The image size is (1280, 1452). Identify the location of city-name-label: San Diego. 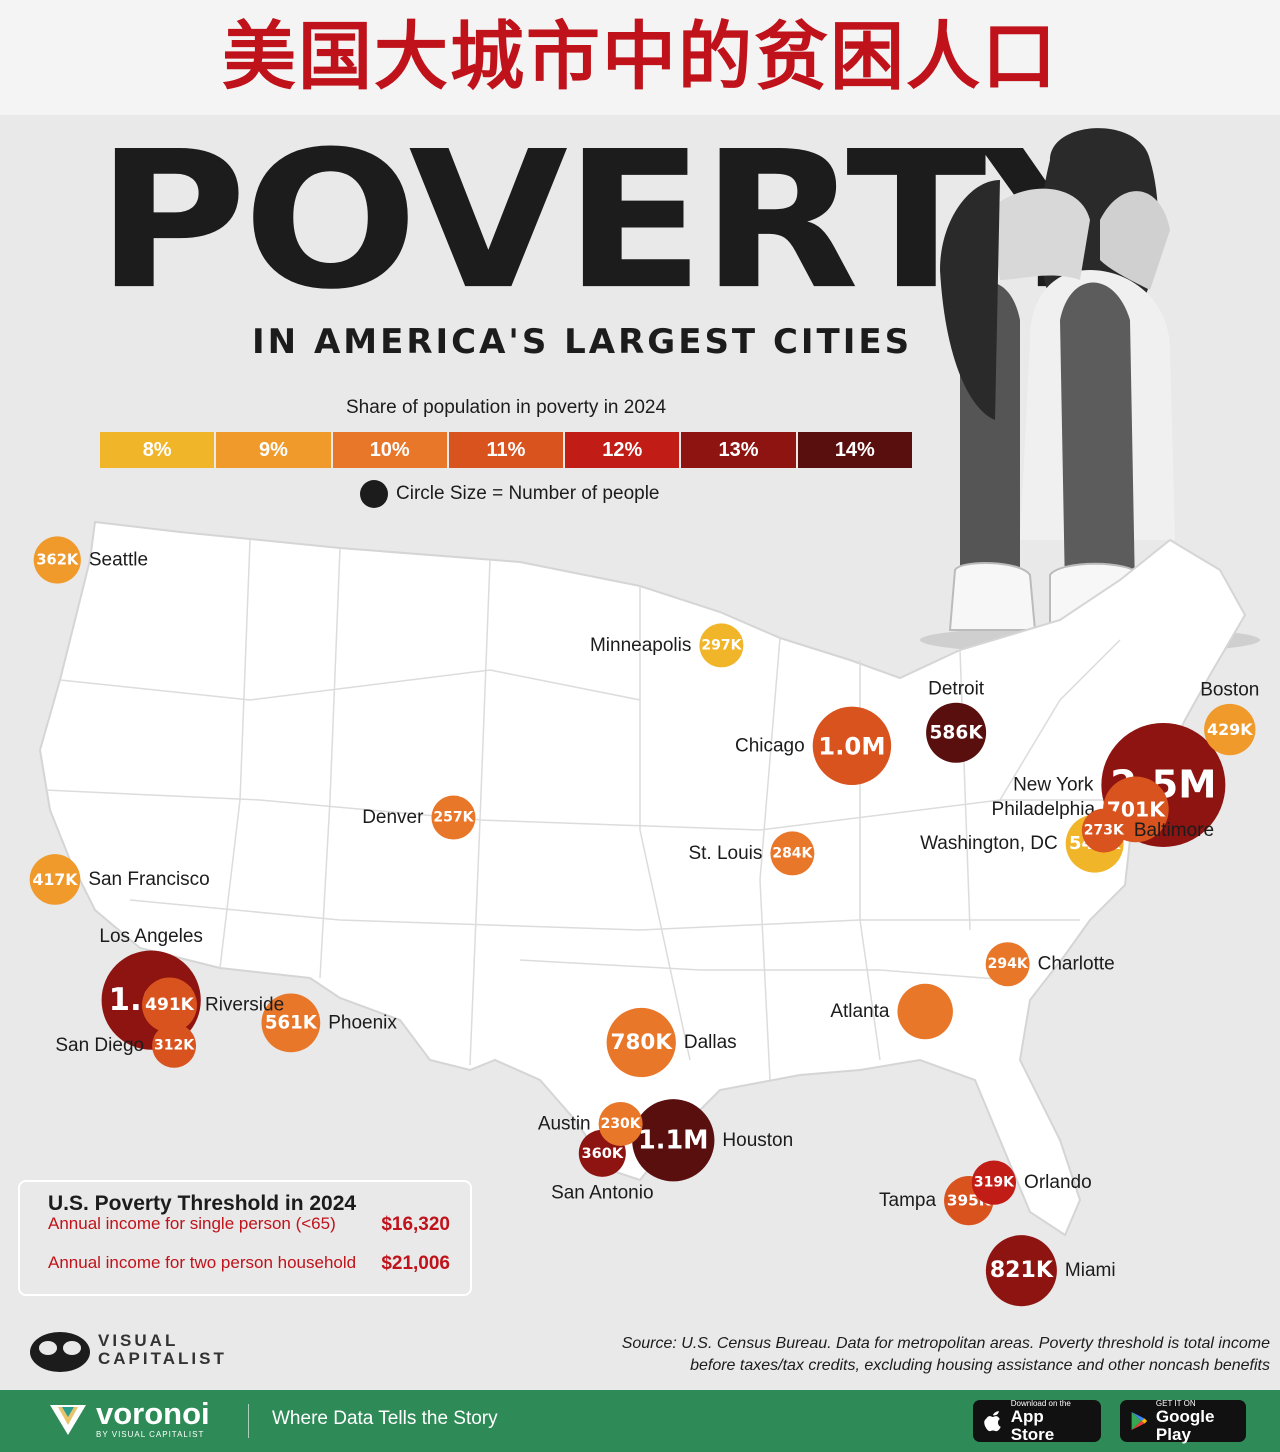
(99, 1045).